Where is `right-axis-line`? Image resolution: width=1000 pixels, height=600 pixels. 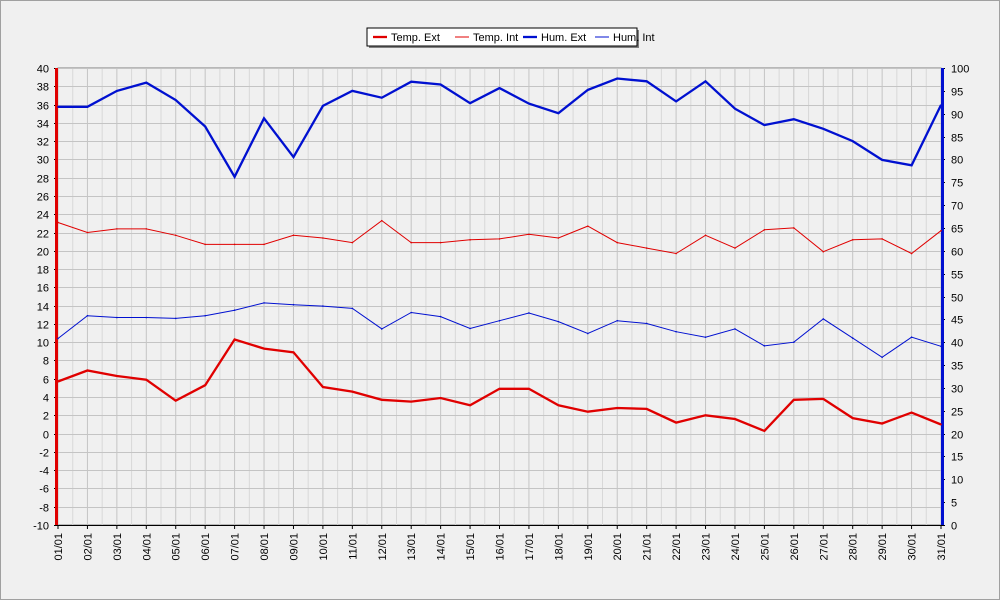
right-axis-line is located at coordinates (942, 296).